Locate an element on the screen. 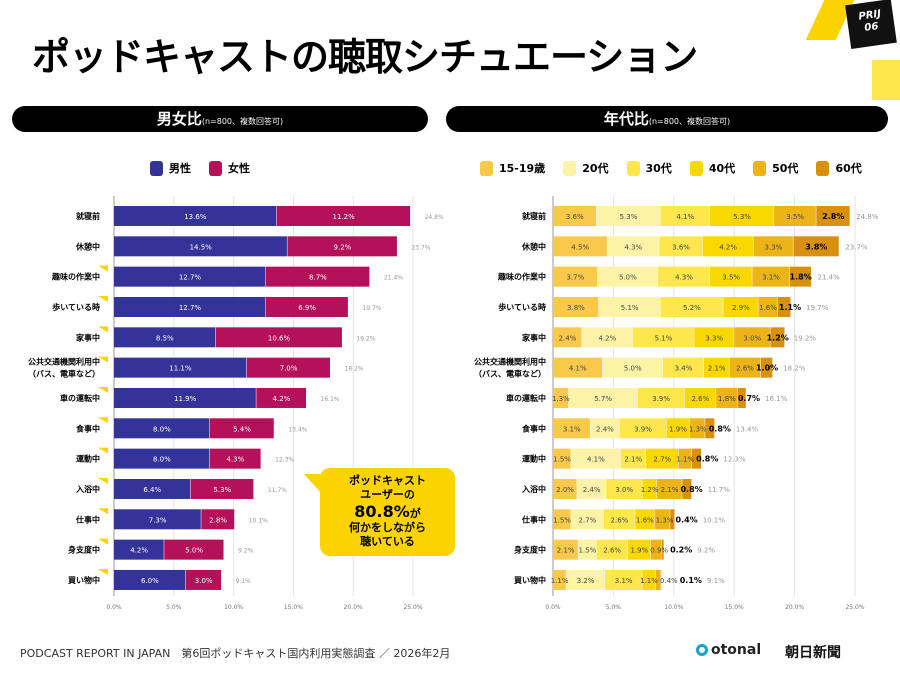 This screenshot has width=900, height=675. data-label: 0.2% is located at coordinates (681, 550).